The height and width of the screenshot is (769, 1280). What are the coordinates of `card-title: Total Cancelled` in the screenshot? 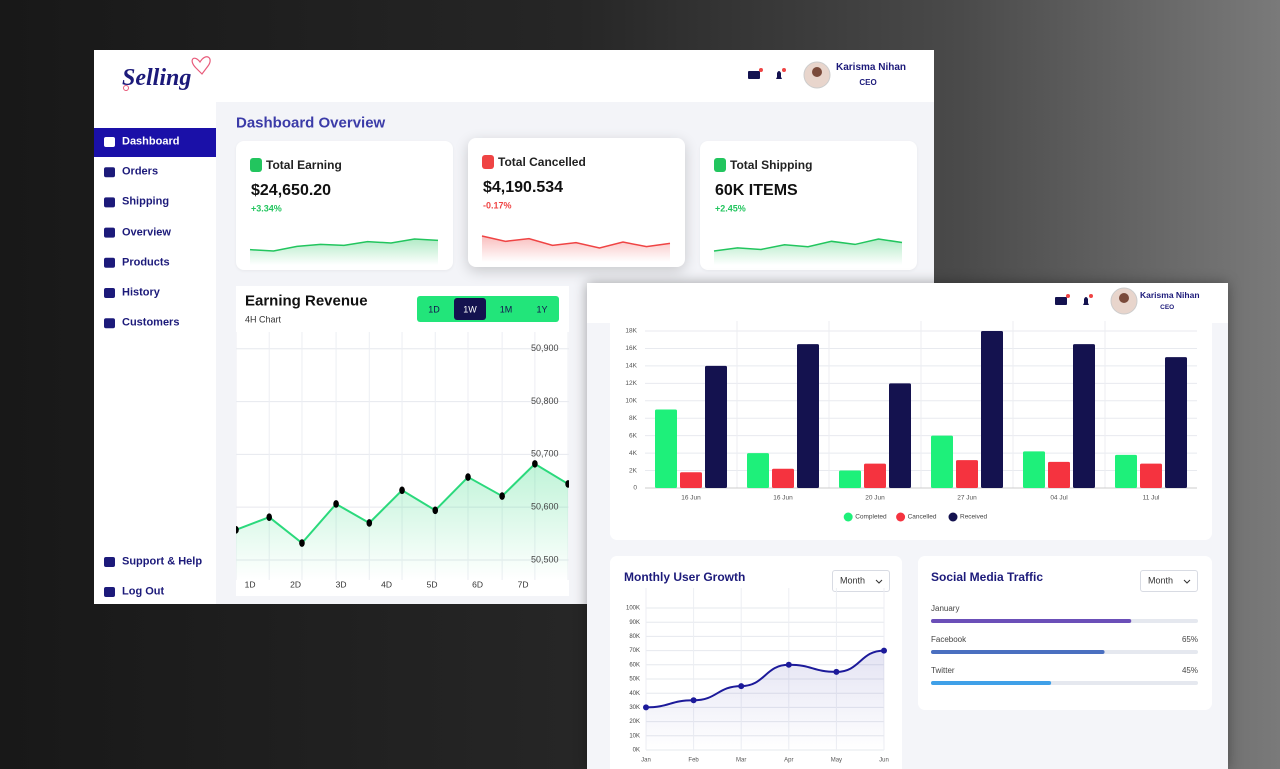 It's located at (542, 162).